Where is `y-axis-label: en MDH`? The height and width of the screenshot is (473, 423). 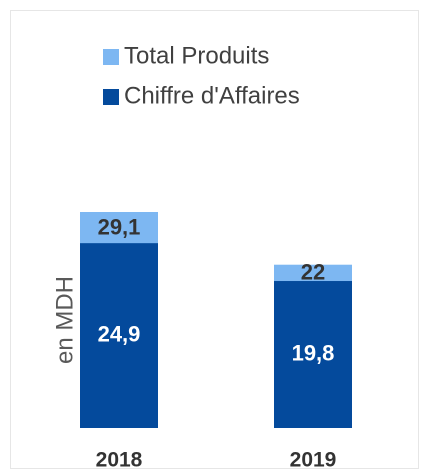 y-axis-label: en MDH is located at coordinates (64, 320).